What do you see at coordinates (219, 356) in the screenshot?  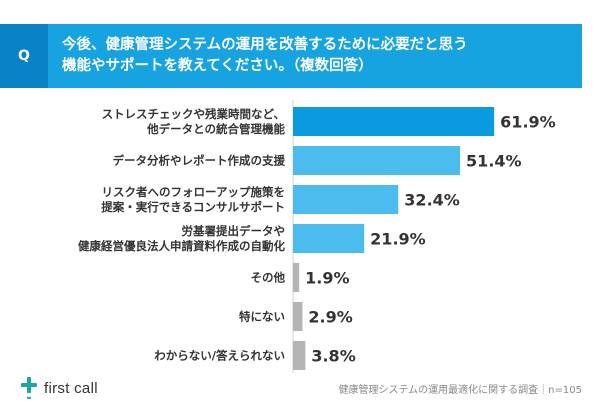 I see `category-label-6-0: わからない/答えられない` at bounding box center [219, 356].